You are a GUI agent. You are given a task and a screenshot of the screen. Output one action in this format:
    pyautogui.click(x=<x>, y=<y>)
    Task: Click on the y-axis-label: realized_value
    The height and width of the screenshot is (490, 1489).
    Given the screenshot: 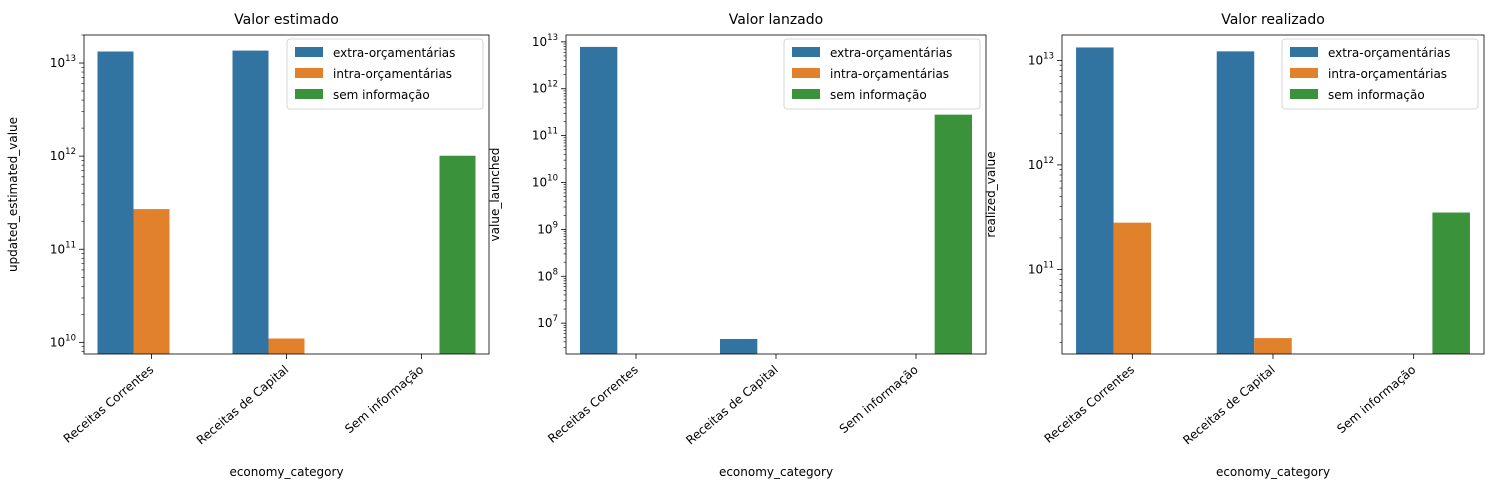 What is the action you would take?
    pyautogui.click(x=991, y=194)
    